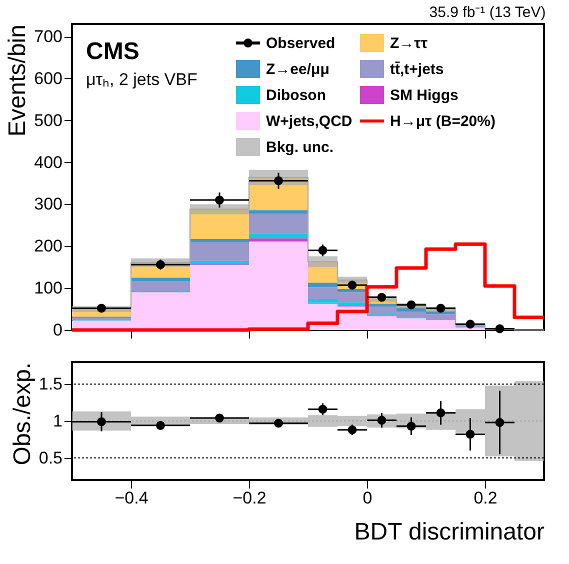 The height and width of the screenshot is (564, 569). I want to click on legend-label: Observed, so click(301, 43).